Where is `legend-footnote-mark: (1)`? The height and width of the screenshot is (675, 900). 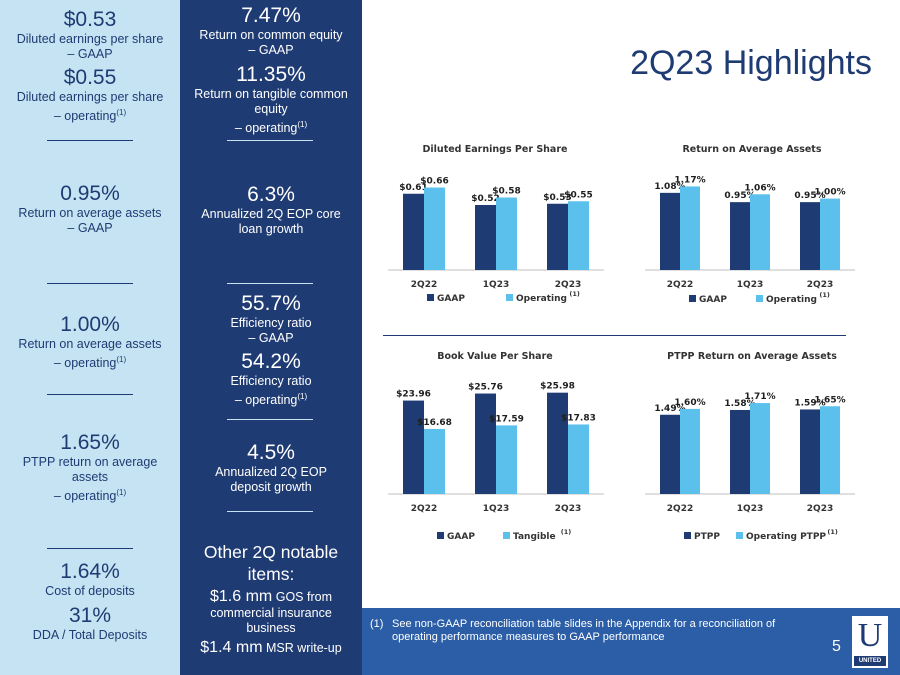
legend-footnote-mark: (1) is located at coordinates (832, 532).